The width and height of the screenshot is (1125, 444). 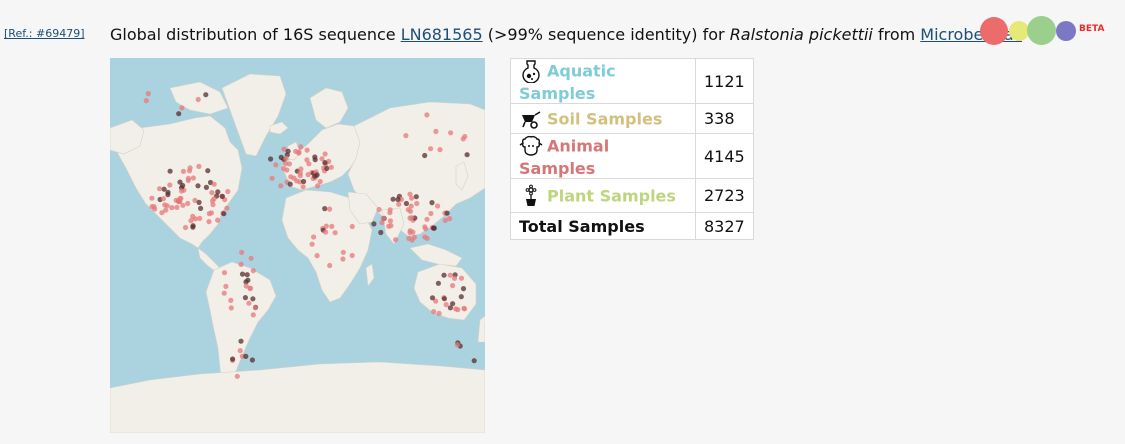 I want to click on logo-dot, so click(x=1019, y=31).